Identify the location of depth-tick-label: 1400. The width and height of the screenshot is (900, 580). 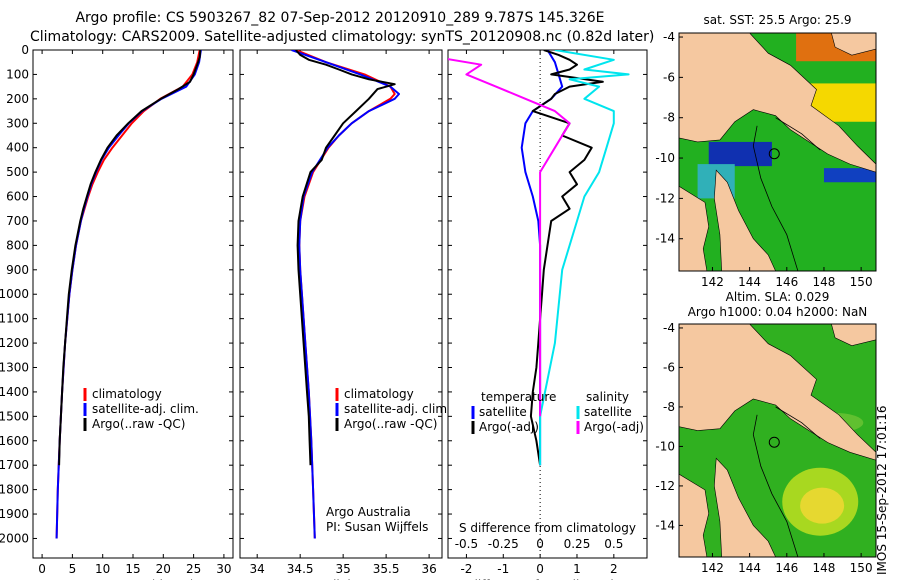
(14, 392).